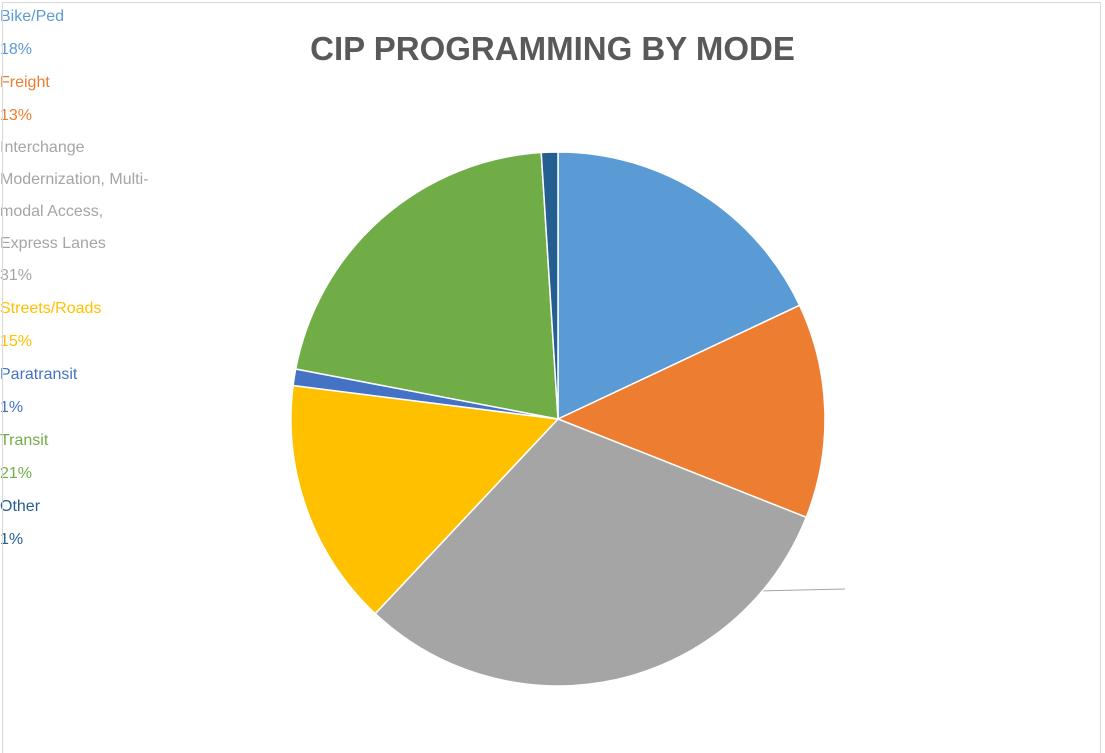  I want to click on category-label: Transit, so click(24, 440).